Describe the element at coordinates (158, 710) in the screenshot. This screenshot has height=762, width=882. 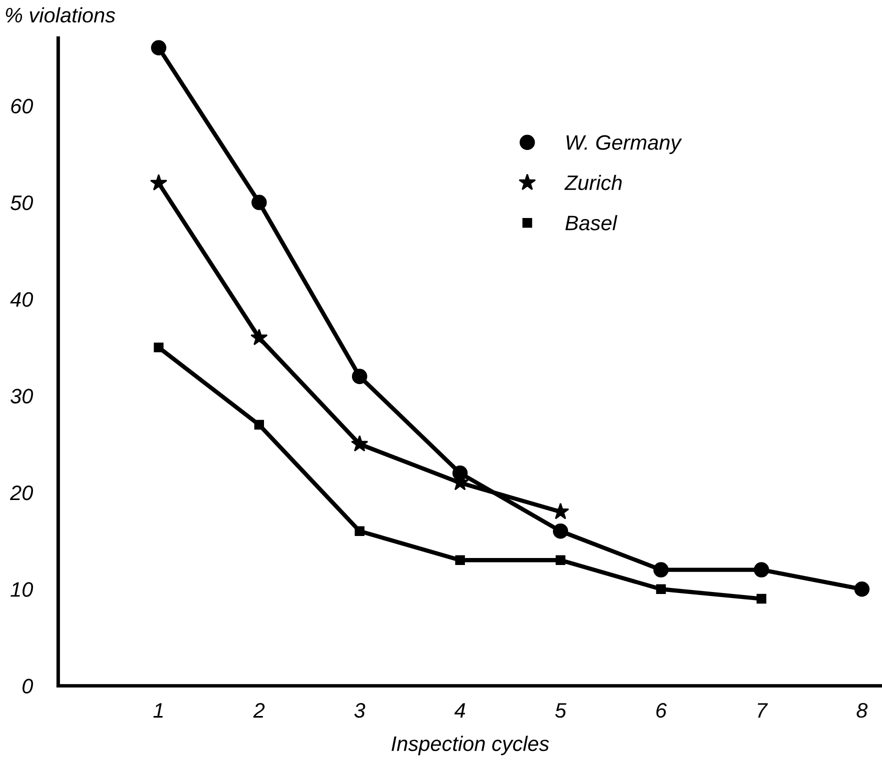
I see `x-tick-label: 1` at that location.